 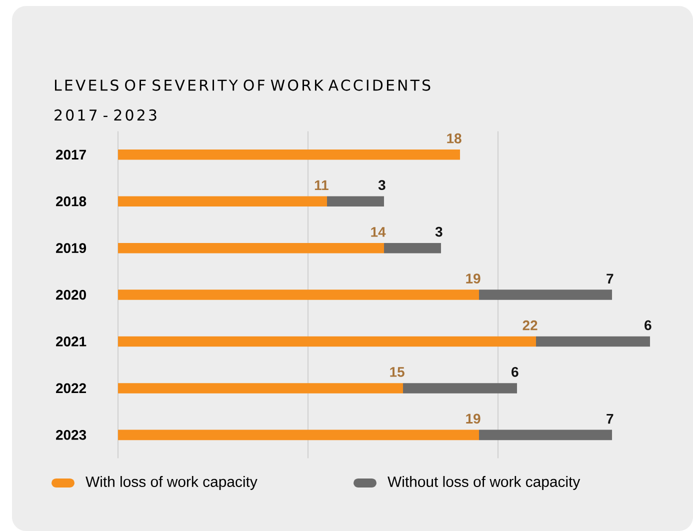 What do you see at coordinates (484, 483) in the screenshot?
I see `legend-label: Without loss of work capacity` at bounding box center [484, 483].